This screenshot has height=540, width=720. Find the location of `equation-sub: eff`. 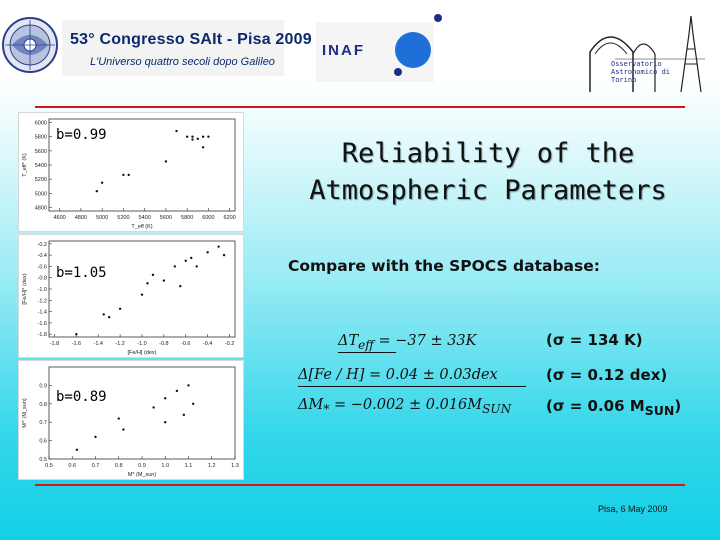

equation-sub: eff is located at coordinates (366, 344).